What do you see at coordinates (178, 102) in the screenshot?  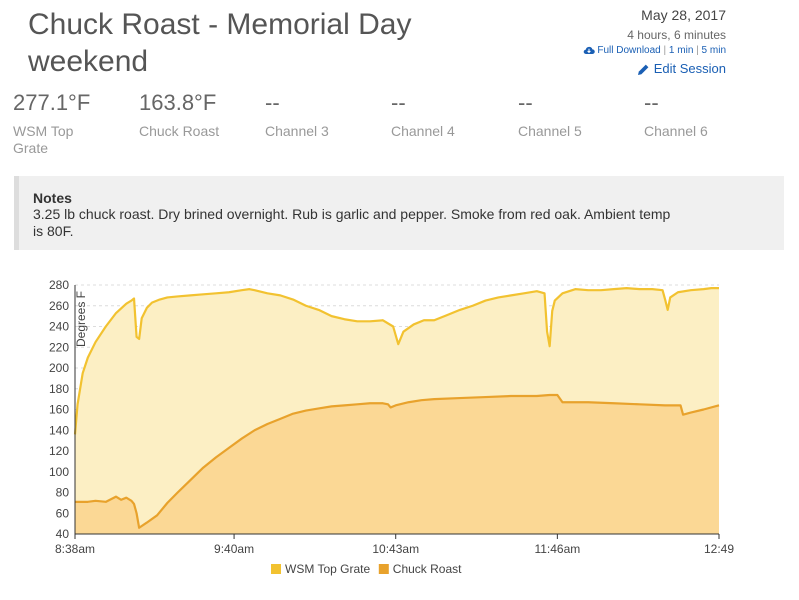 I see `channel-value: 163.8°F` at bounding box center [178, 102].